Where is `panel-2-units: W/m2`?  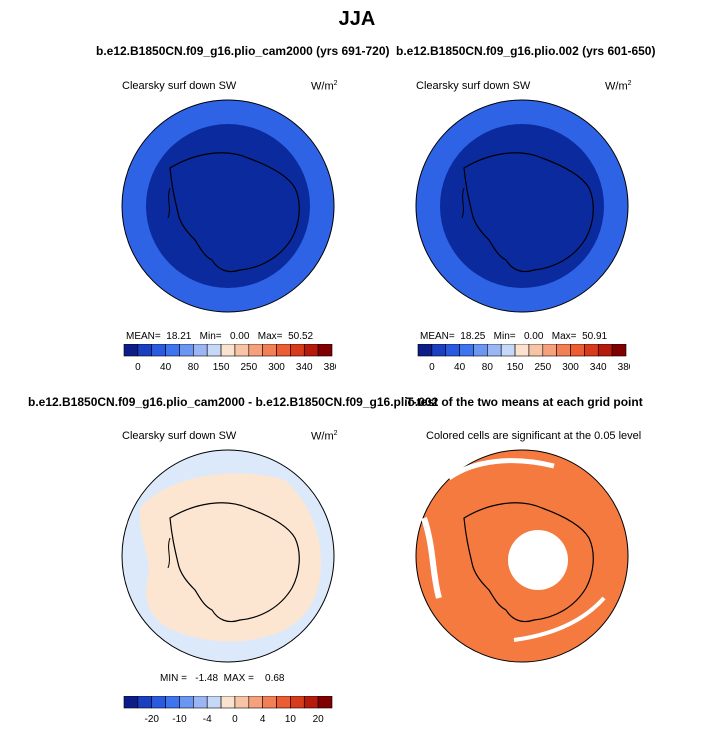 panel-2-units: W/m2 is located at coordinates (618, 86).